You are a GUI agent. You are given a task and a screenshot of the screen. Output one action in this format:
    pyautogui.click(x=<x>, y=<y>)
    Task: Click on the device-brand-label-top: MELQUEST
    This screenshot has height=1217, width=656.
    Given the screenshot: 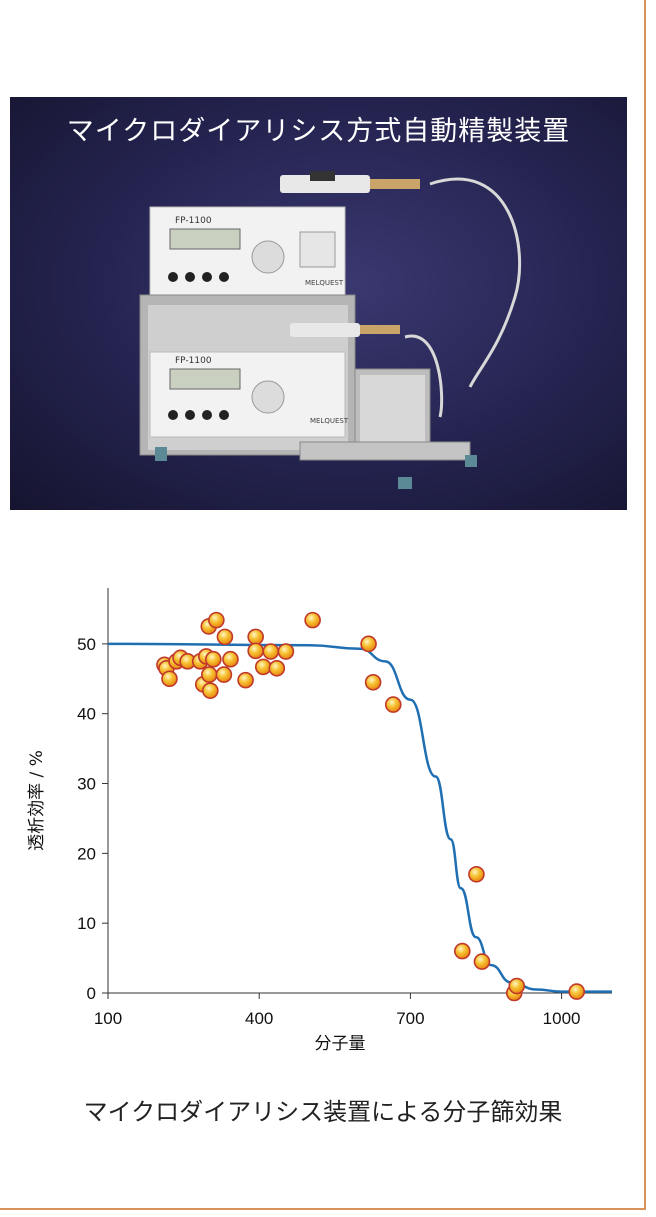 What is the action you would take?
    pyautogui.click(x=324, y=283)
    